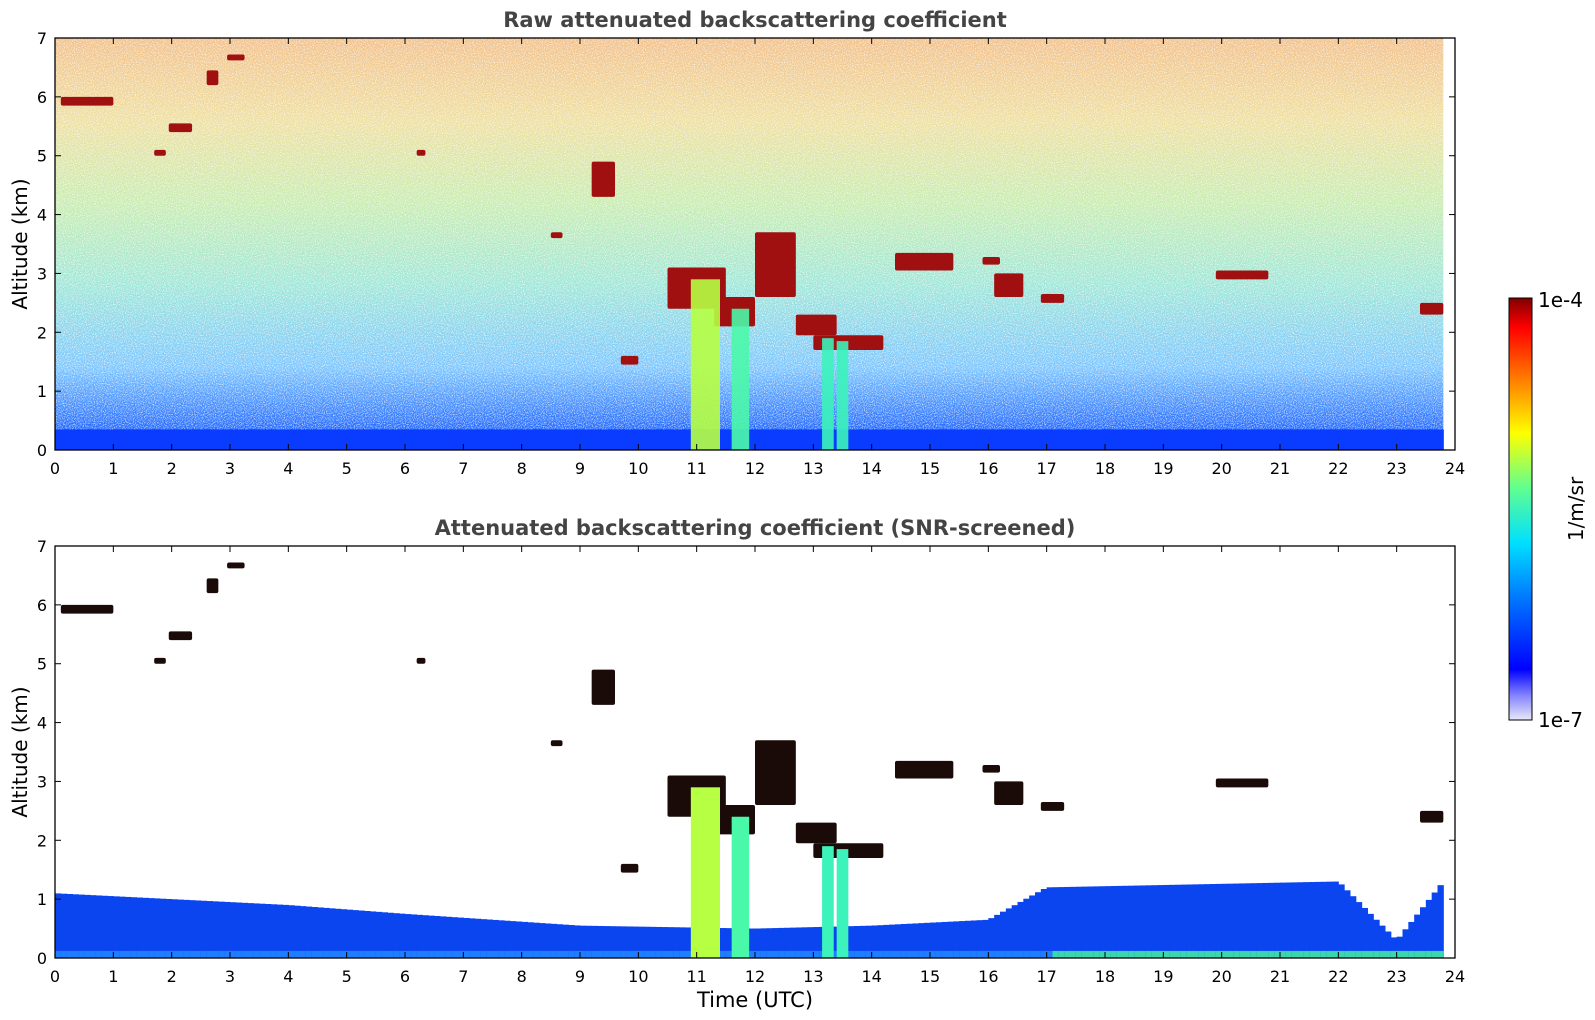 This screenshot has height=1020, width=1595. Describe the element at coordinates (42, 215) in the screenshot. I see `y-tick-label: 4` at that location.